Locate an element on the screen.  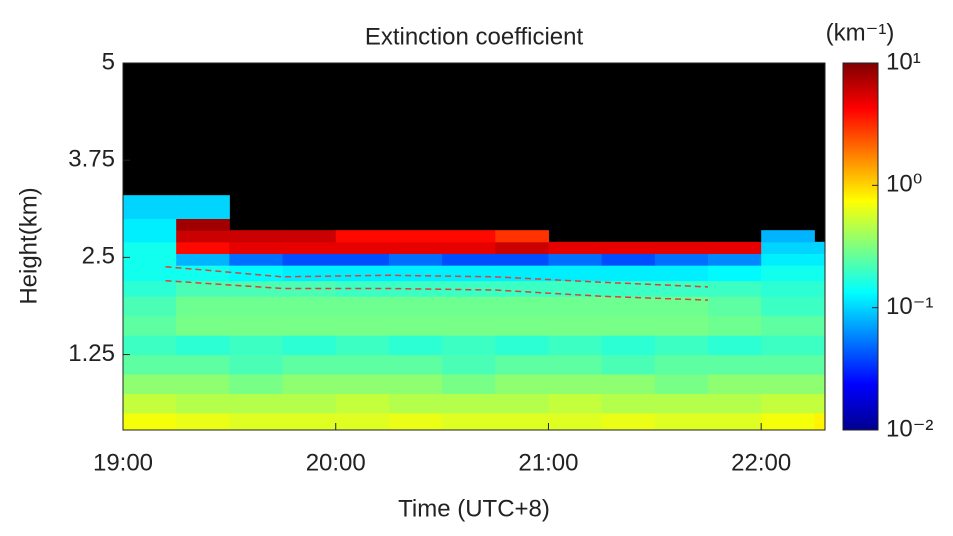
y-tick-label: 3.75 is located at coordinates (91, 159).